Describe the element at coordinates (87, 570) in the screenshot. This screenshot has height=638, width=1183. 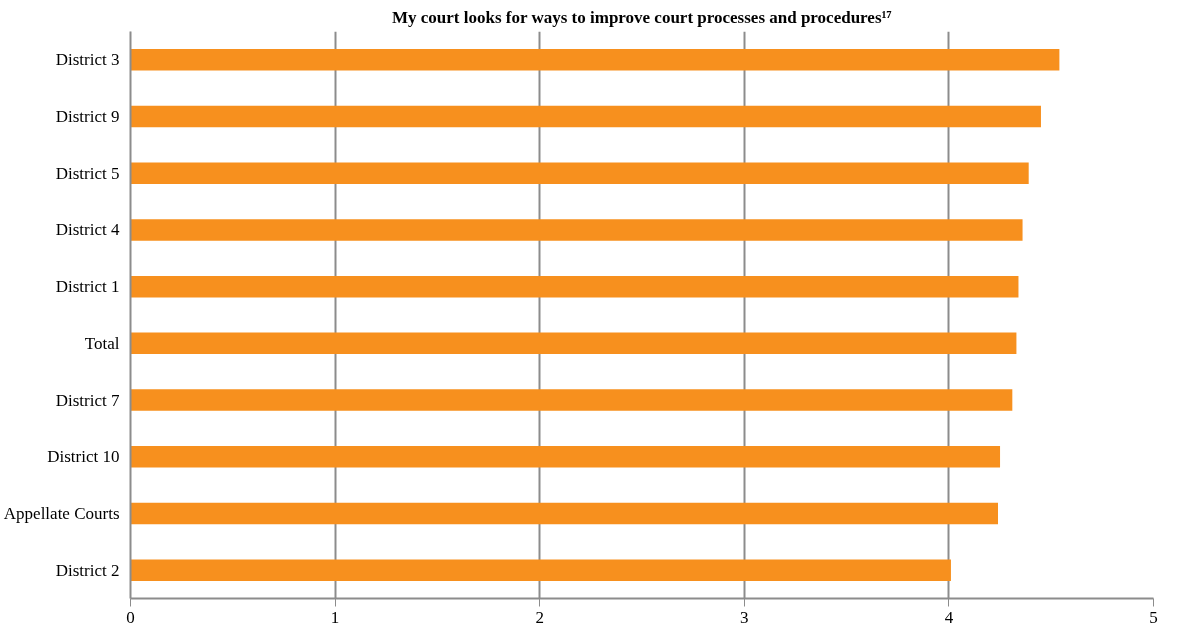
I see `y-tick-label: District 2` at that location.